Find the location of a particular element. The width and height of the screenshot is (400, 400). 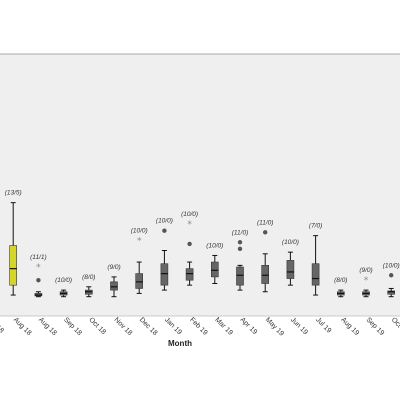

x-tick-label: Jun 19 is located at coordinates (299, 326).